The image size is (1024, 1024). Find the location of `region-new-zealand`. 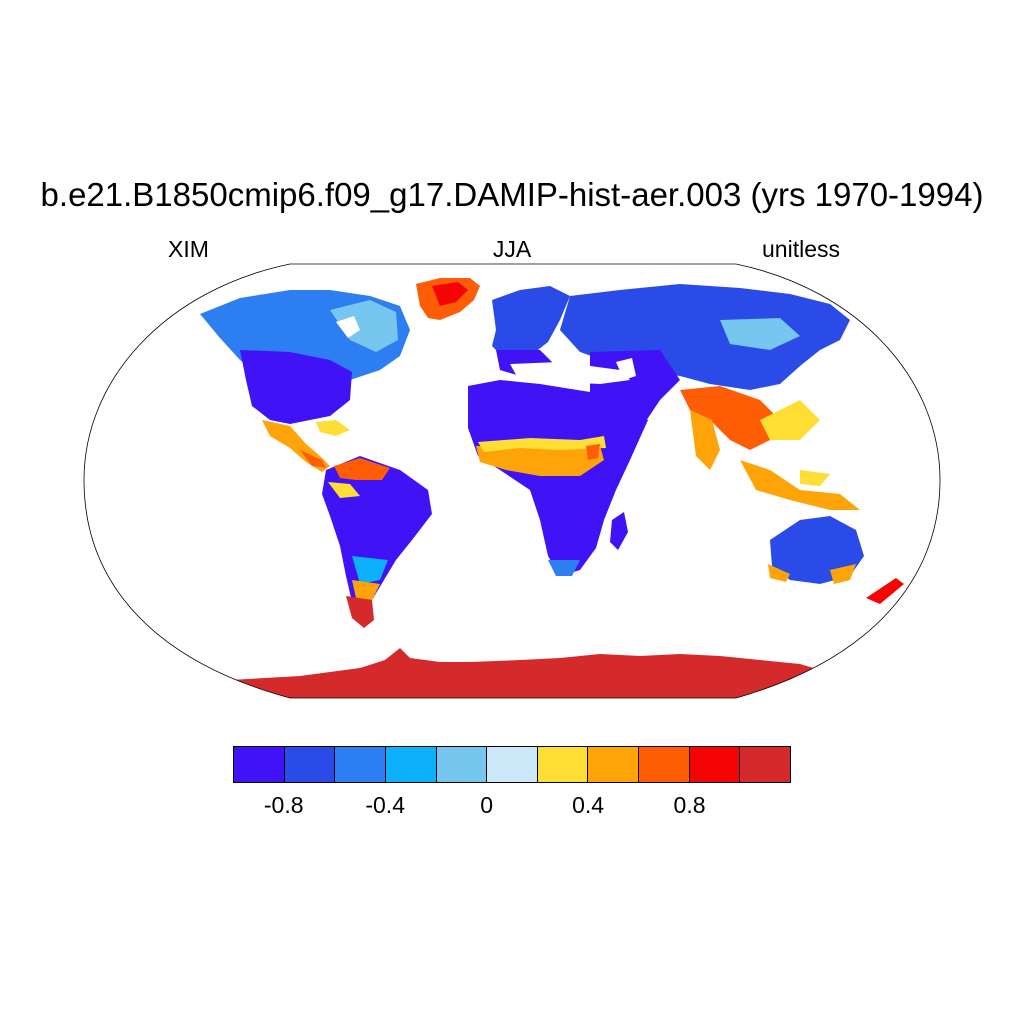

region-new-zealand is located at coordinates (885, 591).